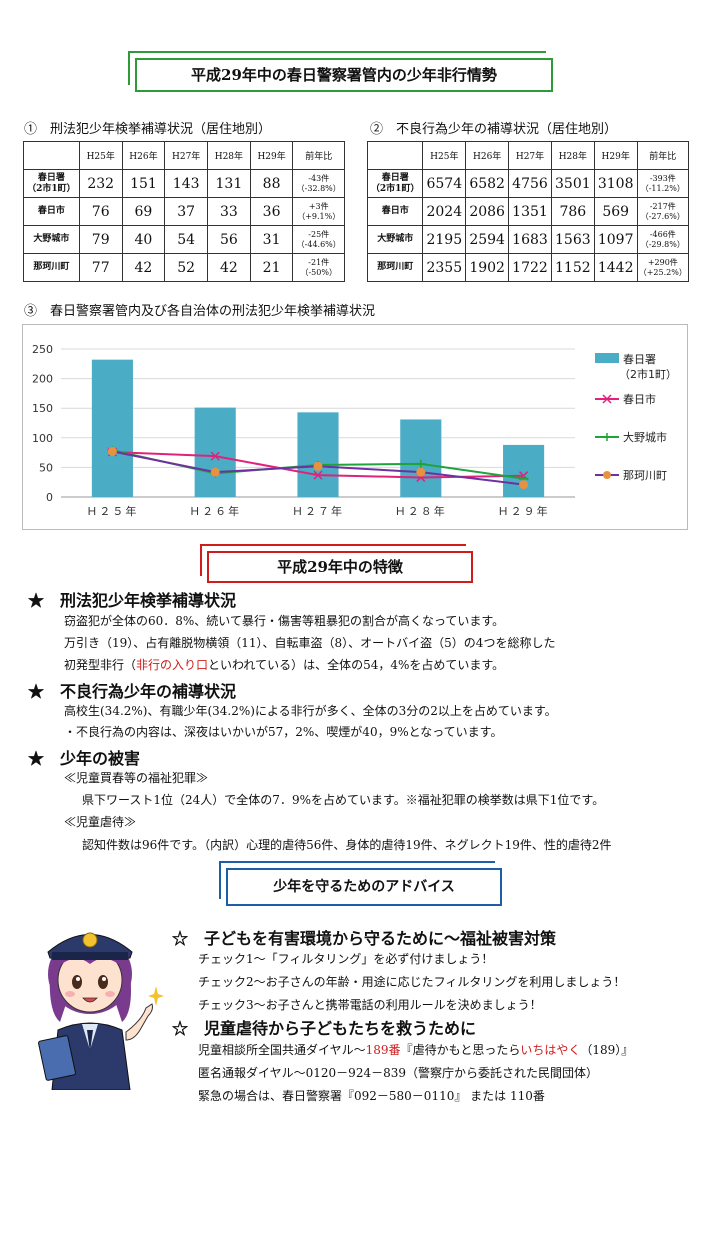 This screenshot has height=1241, width=712. I want to click on advice-2-ichihayaku: いちはやく, so click(550, 1050).